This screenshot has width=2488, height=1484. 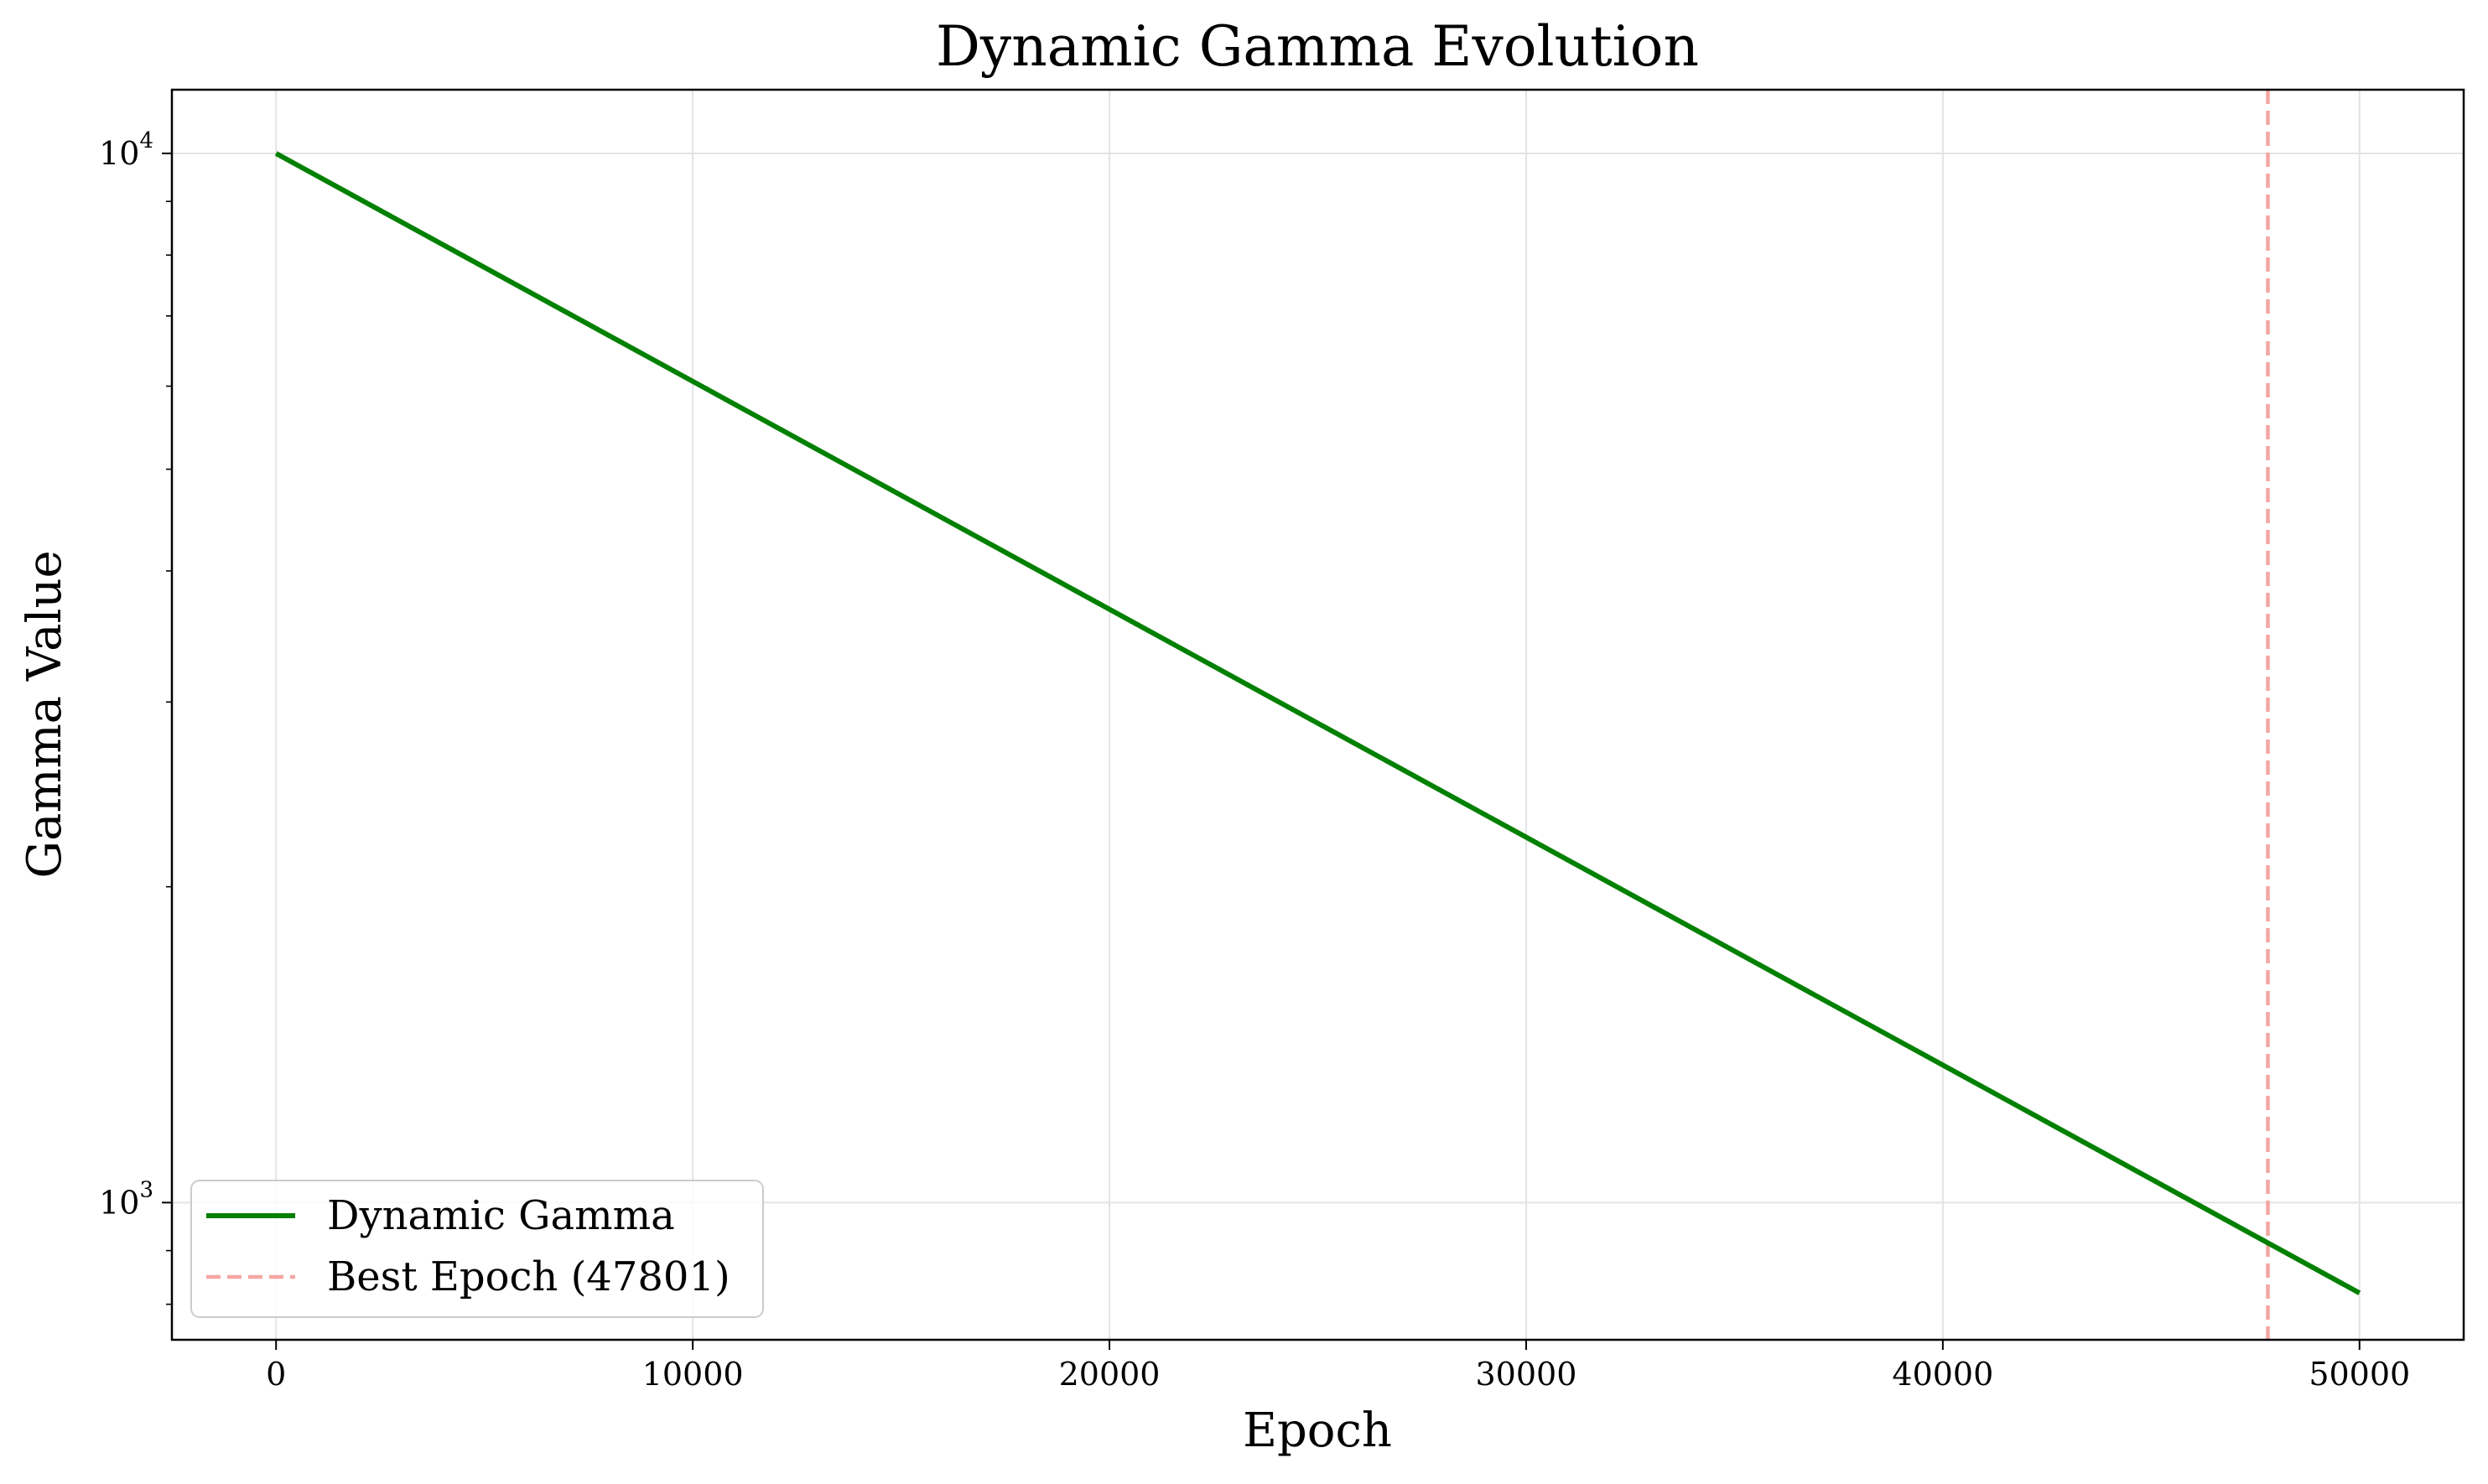 I want to click on legend-box, so click(x=477, y=1249).